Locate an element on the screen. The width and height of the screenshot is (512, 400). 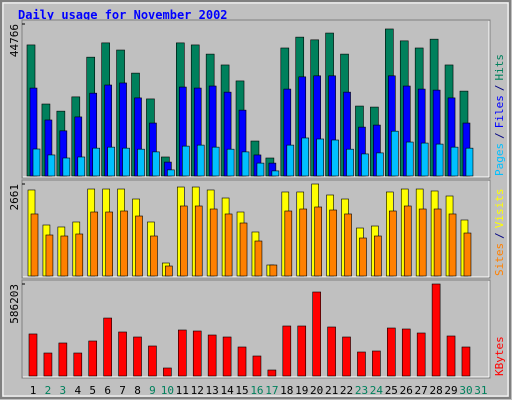
x-tick-label: 4 is located at coordinates (77, 390).